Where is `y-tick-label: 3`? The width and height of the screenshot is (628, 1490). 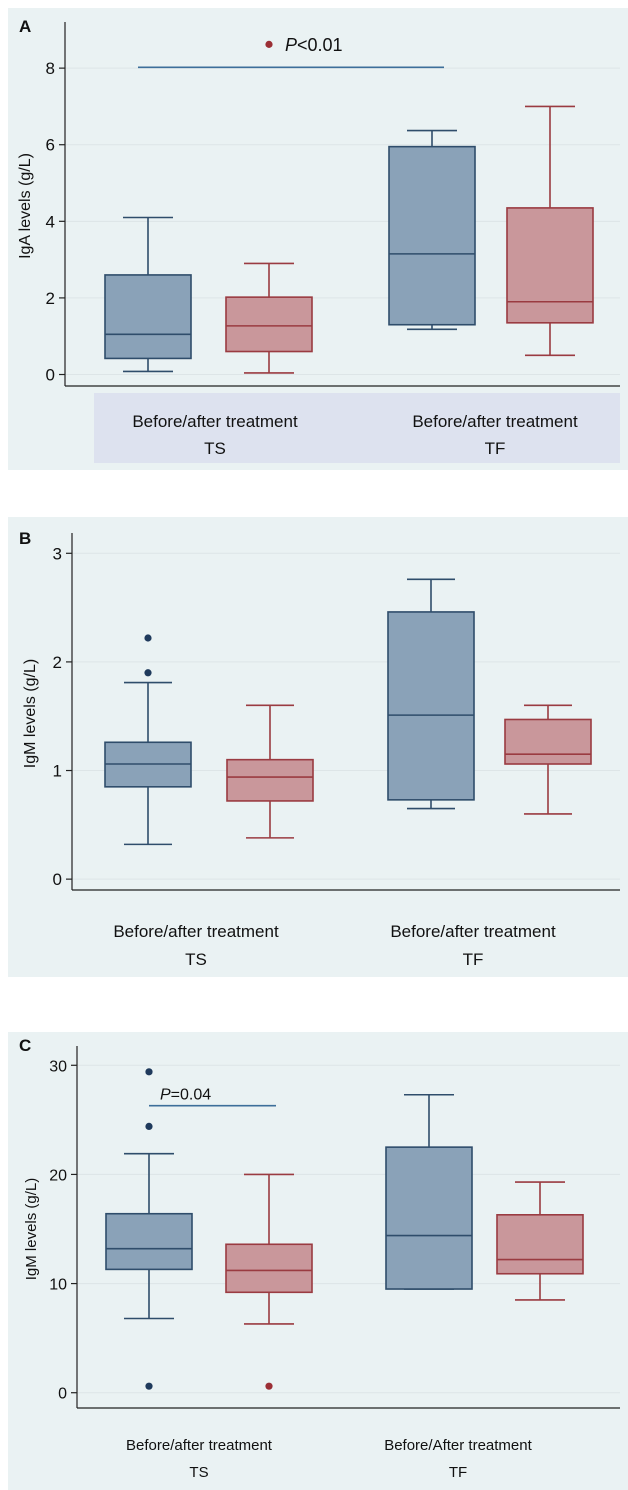 y-tick-label: 3 is located at coordinates (57, 553).